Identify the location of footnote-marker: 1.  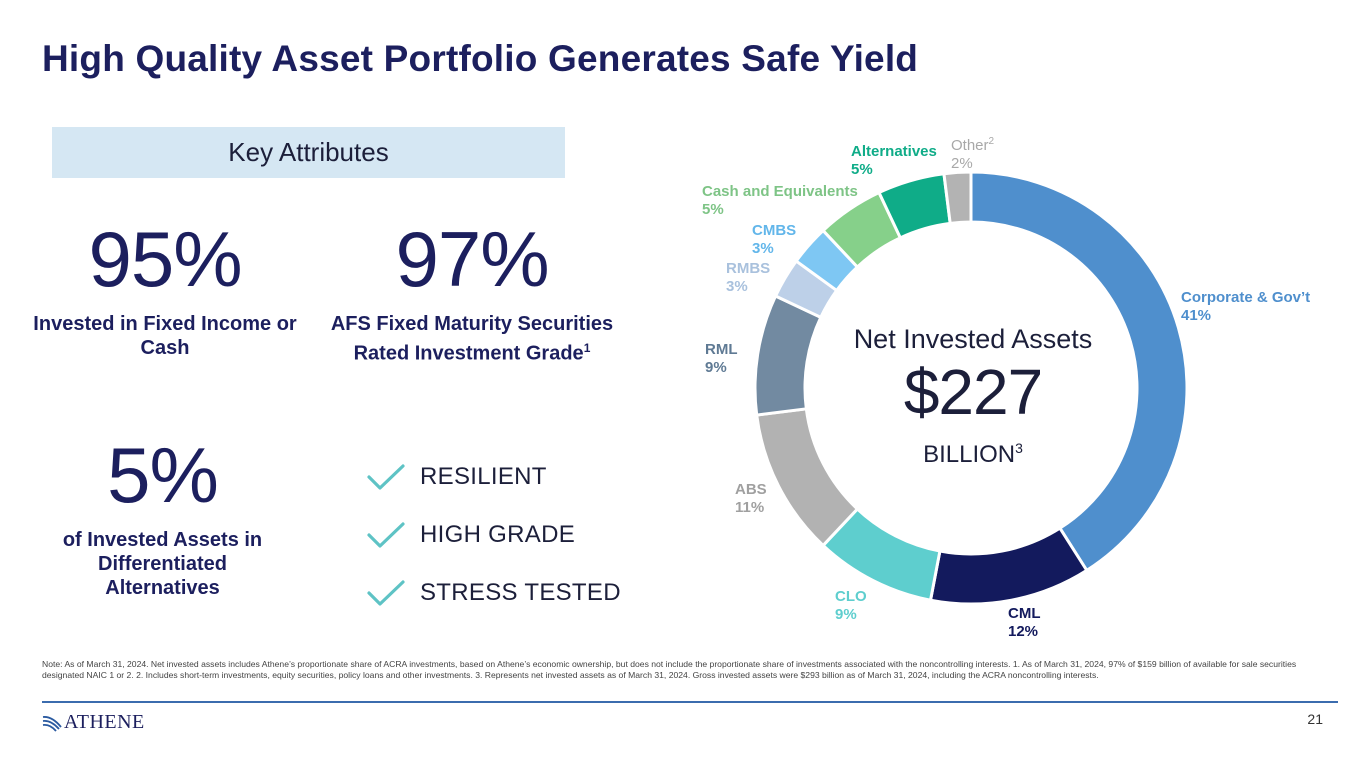
(587, 348).